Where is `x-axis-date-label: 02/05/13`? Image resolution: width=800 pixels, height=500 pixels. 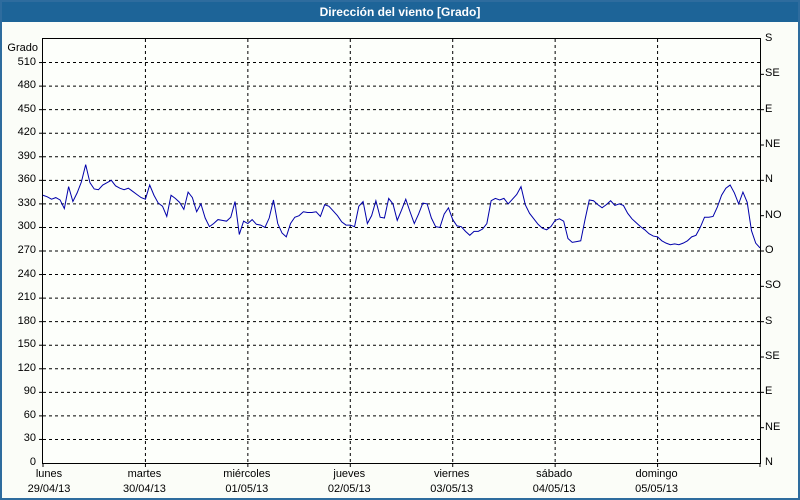 x-axis-date-label: 02/05/13 is located at coordinates (349, 489).